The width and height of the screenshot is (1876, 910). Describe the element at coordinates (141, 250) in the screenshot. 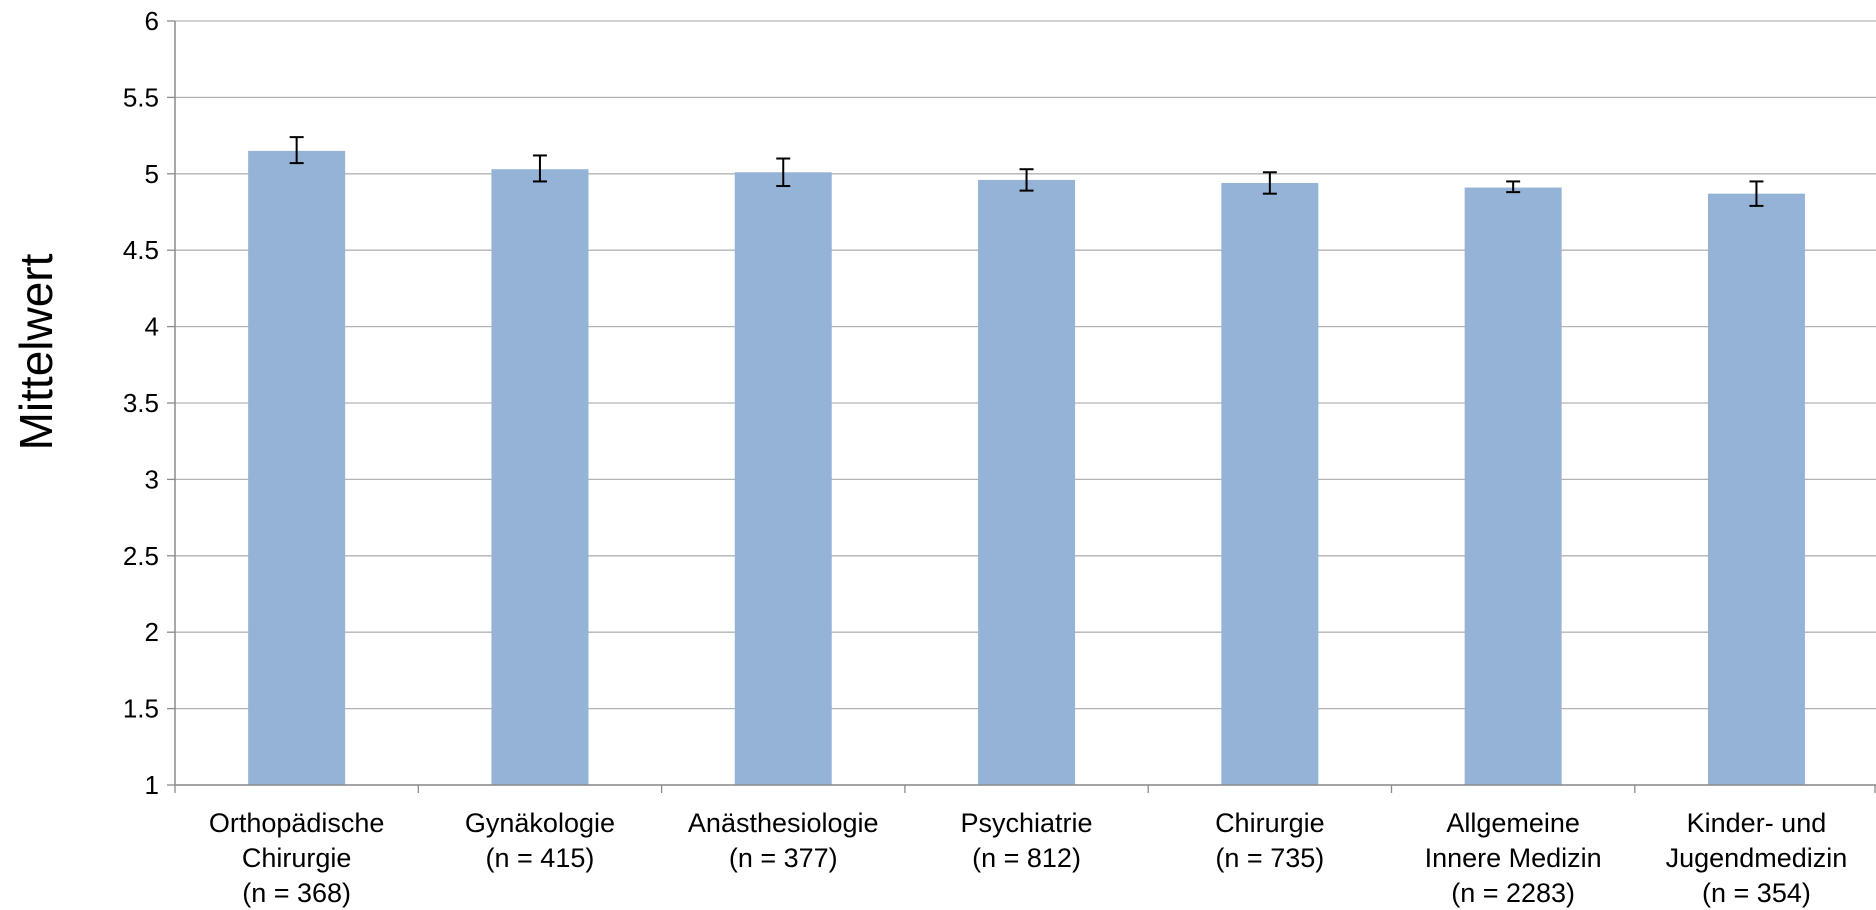

I see `y-tick-label: 4.5` at that location.